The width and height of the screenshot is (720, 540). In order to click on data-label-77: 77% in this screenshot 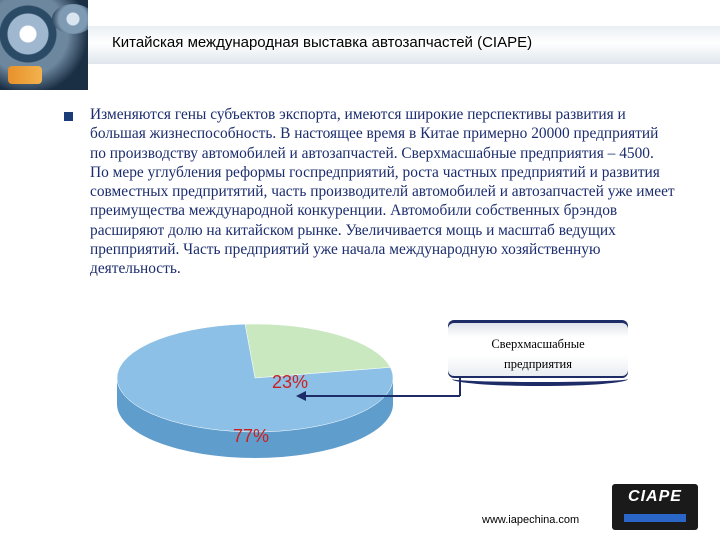, I will do `click(251, 436)`.